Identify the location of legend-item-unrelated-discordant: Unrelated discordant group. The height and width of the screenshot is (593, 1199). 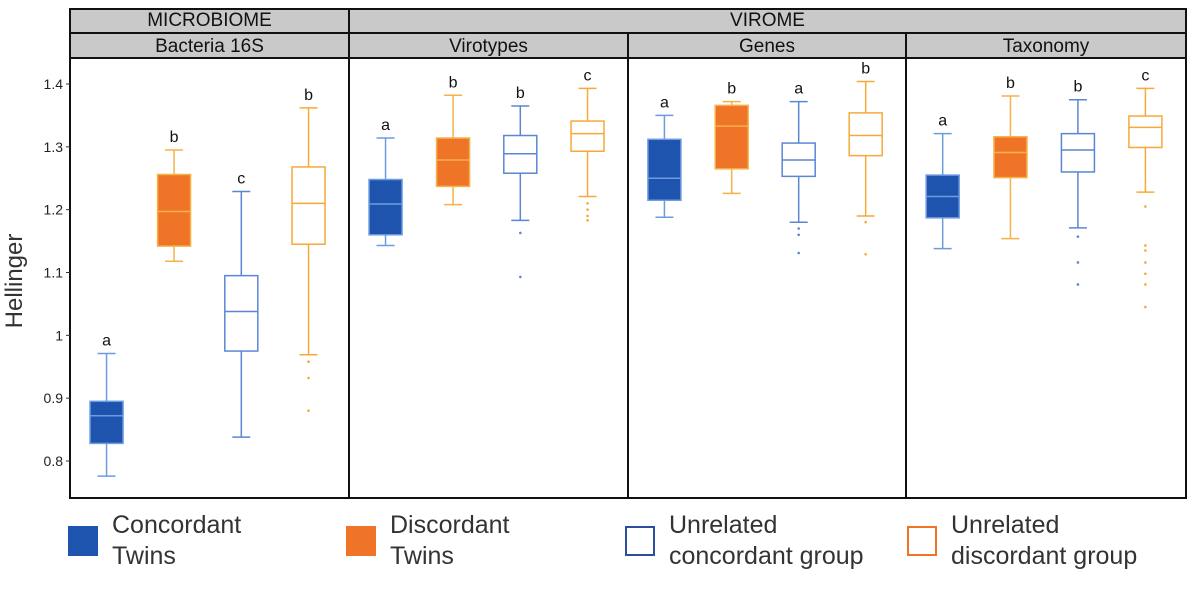
(1022, 541).